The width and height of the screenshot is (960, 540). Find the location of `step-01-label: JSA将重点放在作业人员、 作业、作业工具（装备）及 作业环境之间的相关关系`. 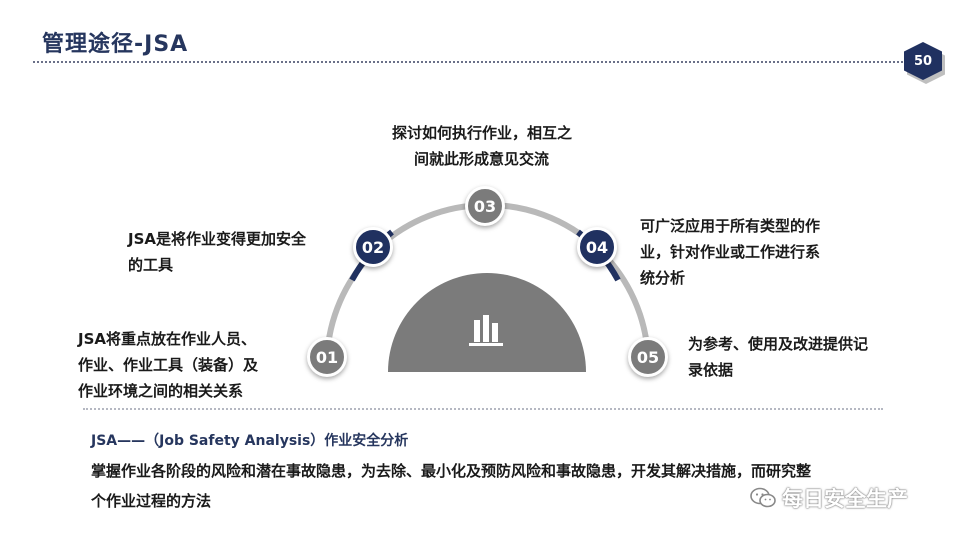

step-01-label: JSA将重点放在作业人员、 作业、作业工具（装备）及 作业环境之间的相关关系 is located at coordinates (168, 365).